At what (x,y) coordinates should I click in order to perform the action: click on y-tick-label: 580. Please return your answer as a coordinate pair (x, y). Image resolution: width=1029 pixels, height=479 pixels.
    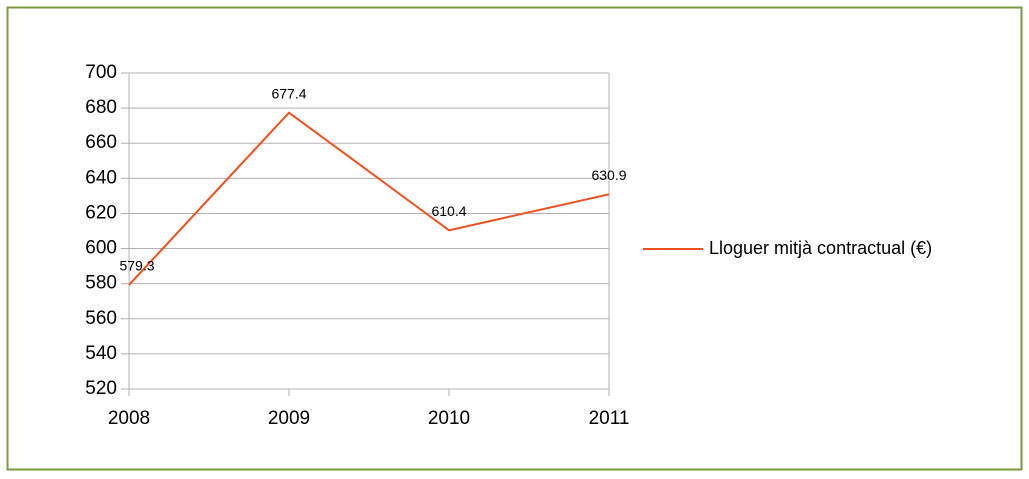
    Looking at the image, I should click on (101, 283).